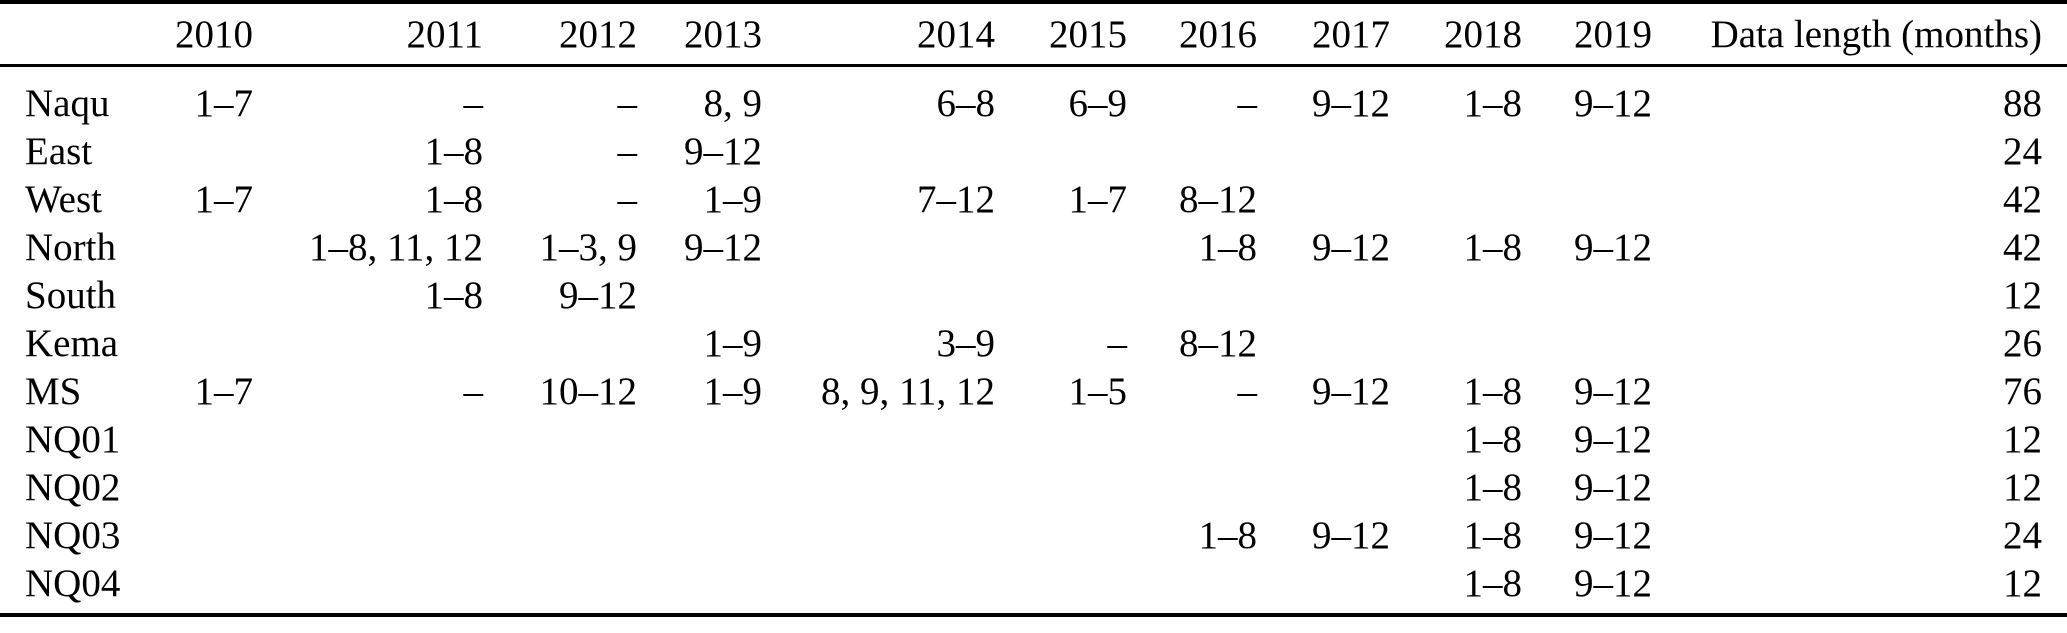 The width and height of the screenshot is (2067, 633). I want to click on months-cell: 8, 9, so click(733, 103).